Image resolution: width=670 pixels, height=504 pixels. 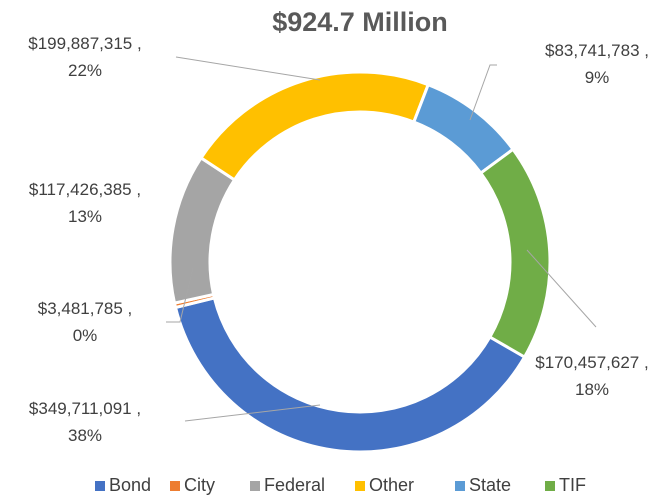 I want to click on data-label-line: $199,887,315 ,, so click(x=84, y=43).